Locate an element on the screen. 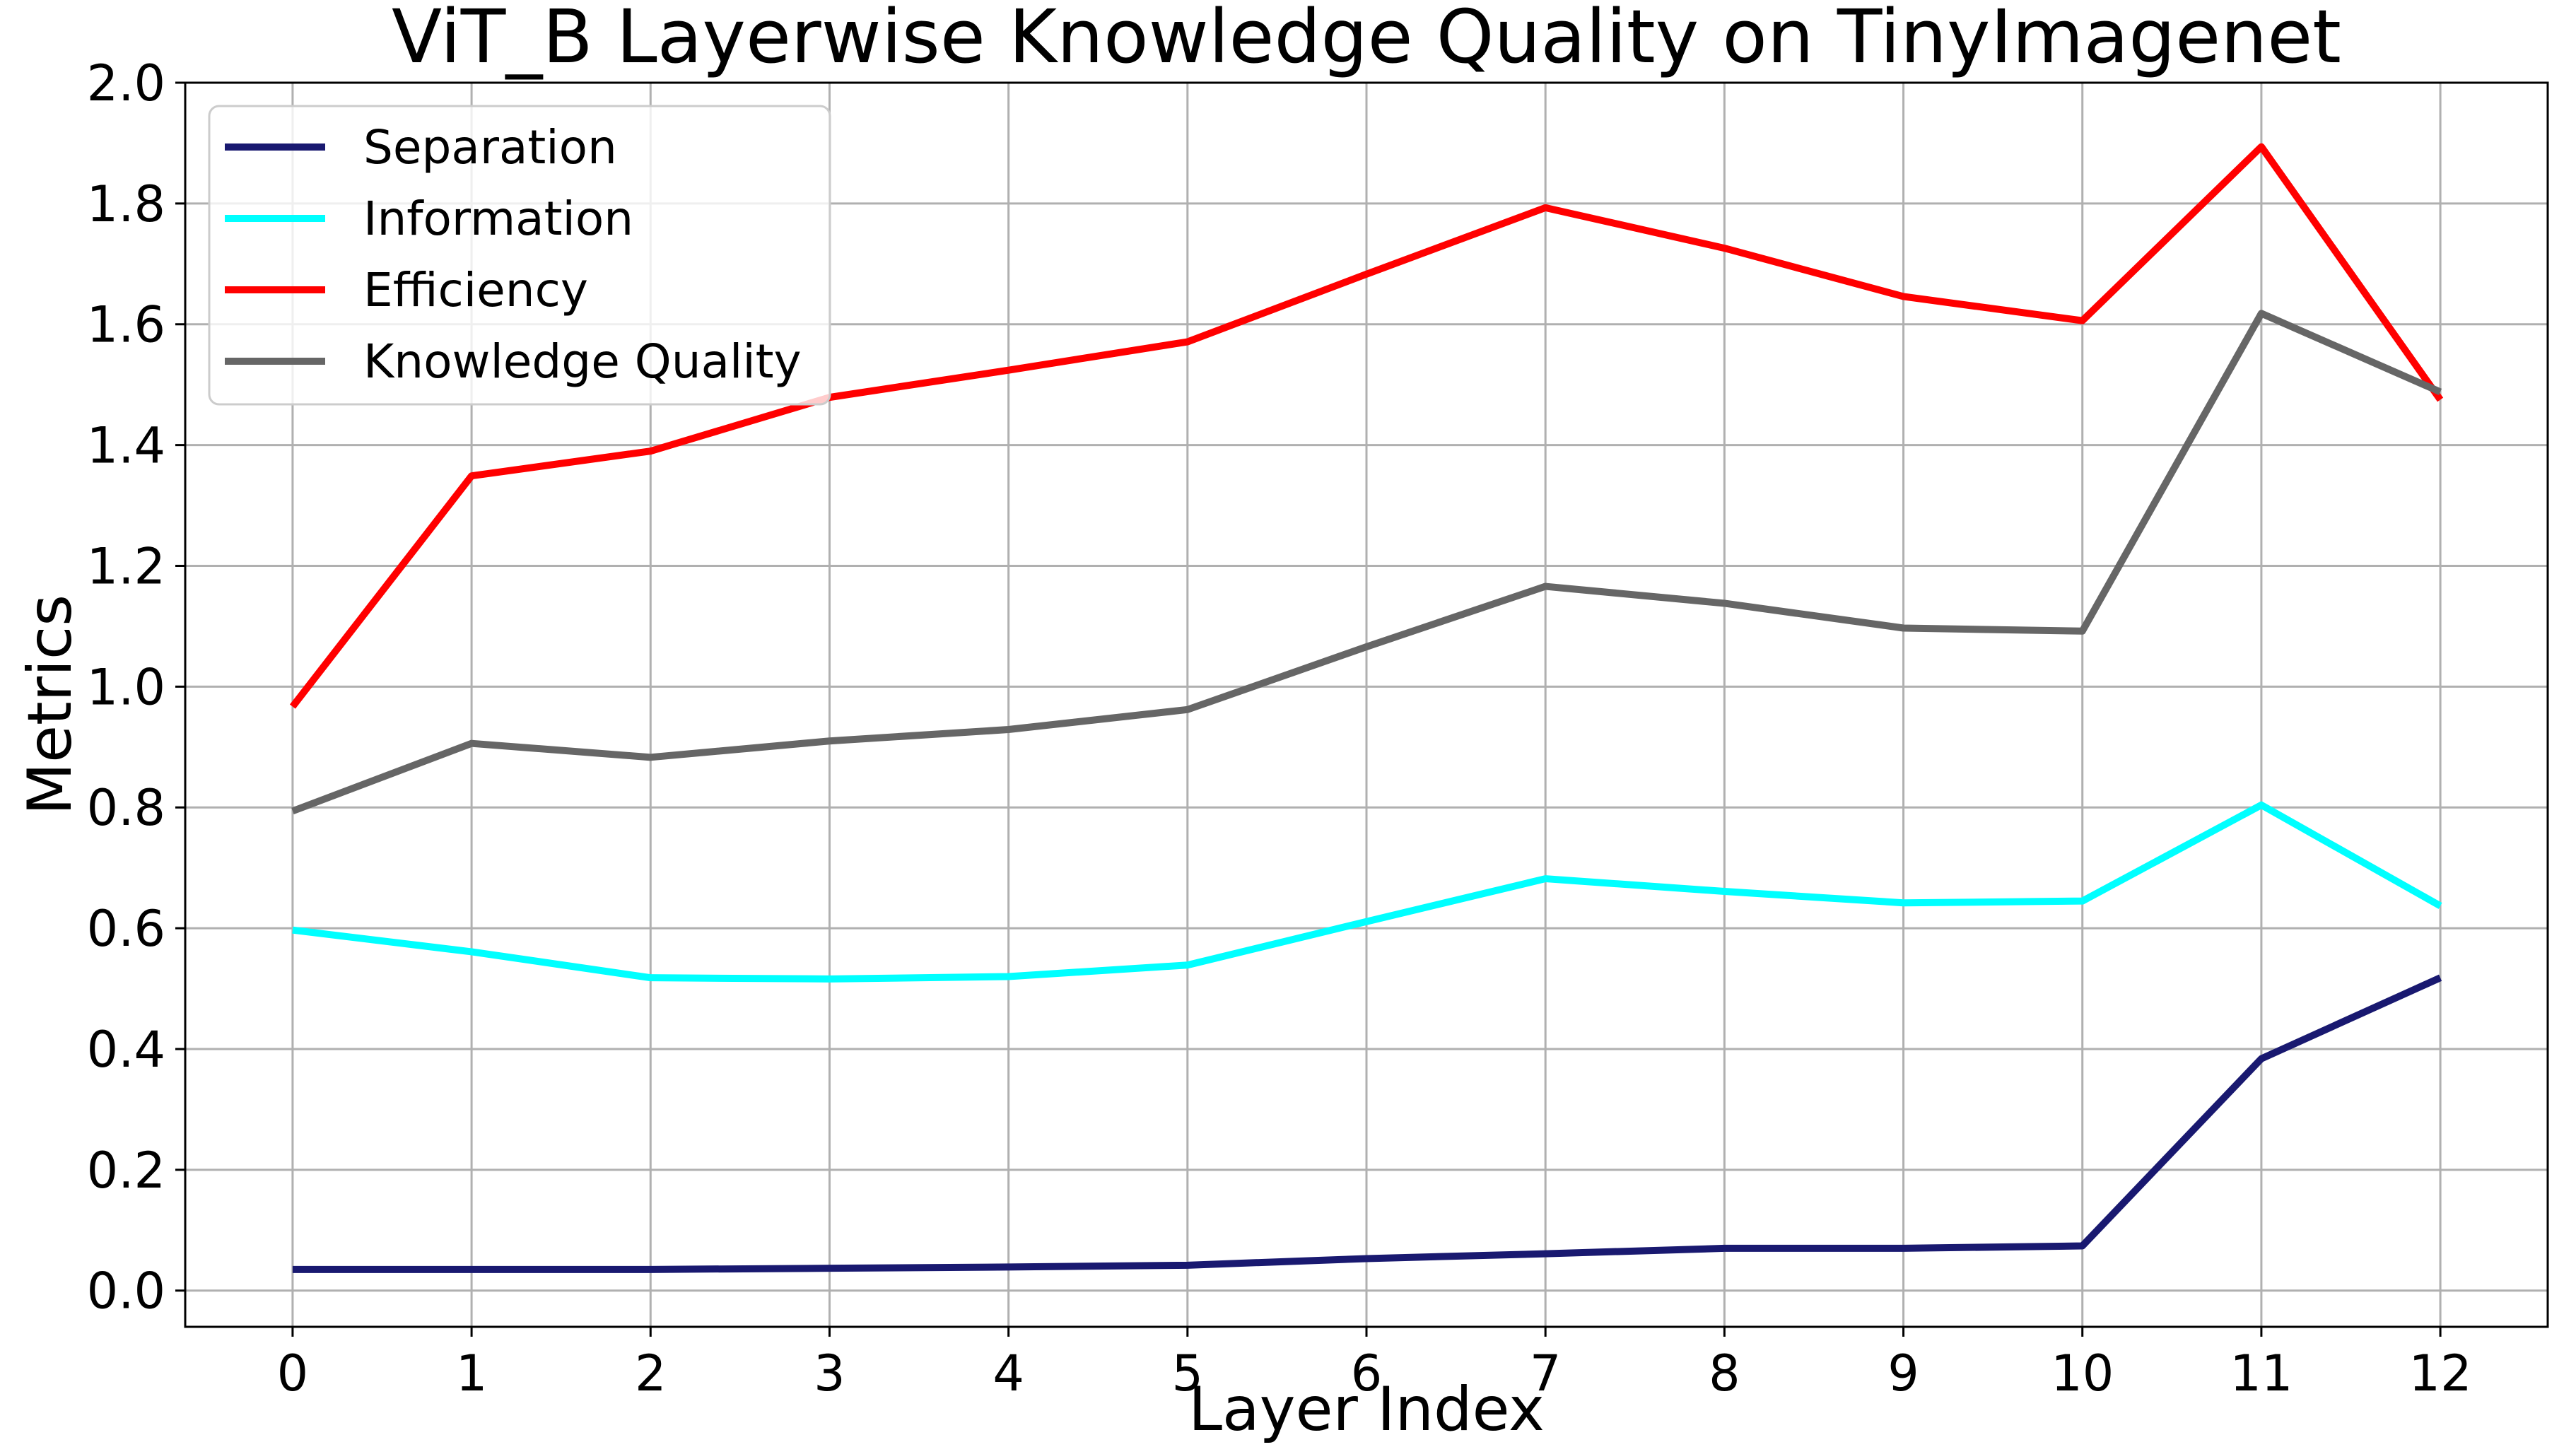  y-tick-label: 1.4 is located at coordinates (126, 446).